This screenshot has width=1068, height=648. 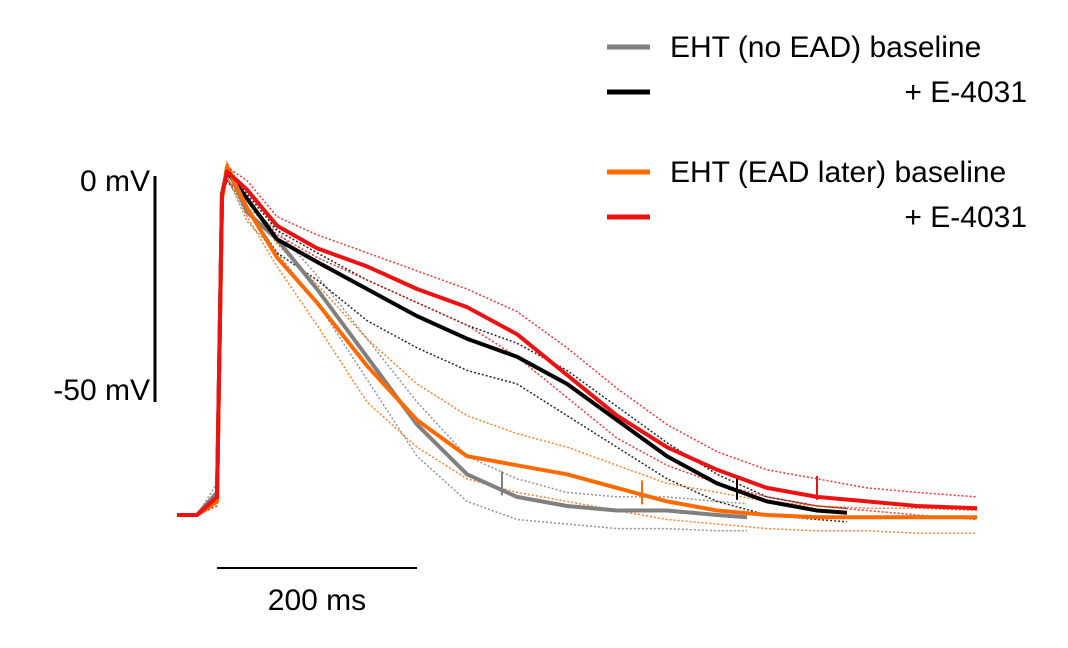 I want to click on legend-label-no-ead-e4031: + E-4031, so click(x=965, y=92).